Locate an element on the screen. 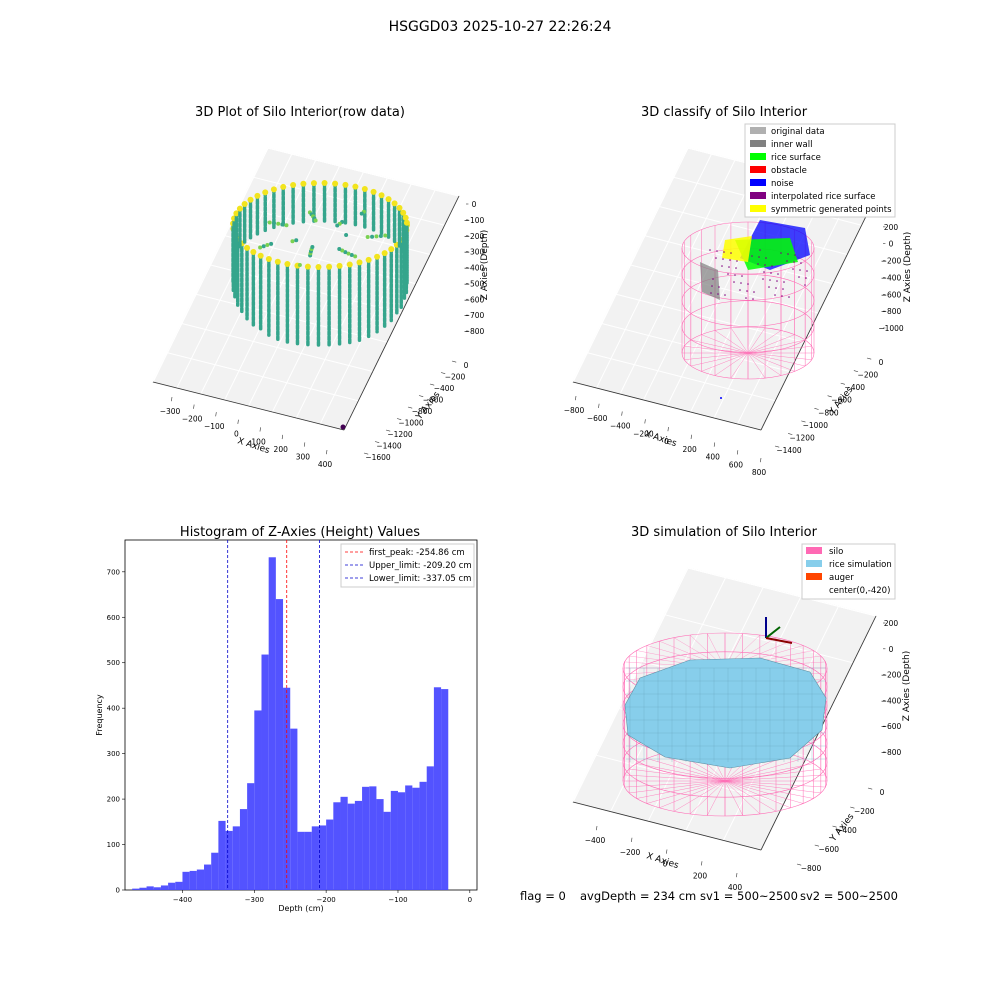  figure-title: HSGGD03 2025-10-27 22:26:24 is located at coordinates (500, 27).